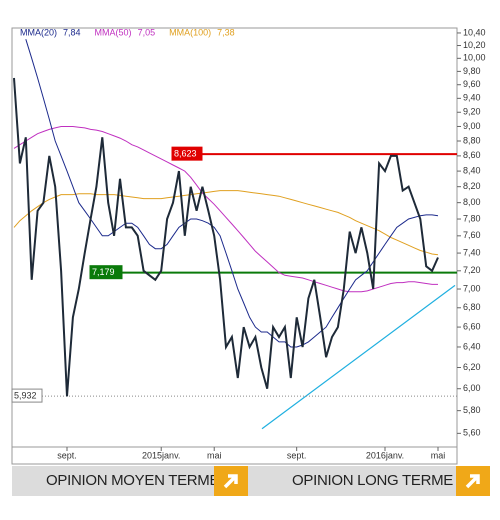  I want to click on y-tick-label: 10,40, so click(474, 32).